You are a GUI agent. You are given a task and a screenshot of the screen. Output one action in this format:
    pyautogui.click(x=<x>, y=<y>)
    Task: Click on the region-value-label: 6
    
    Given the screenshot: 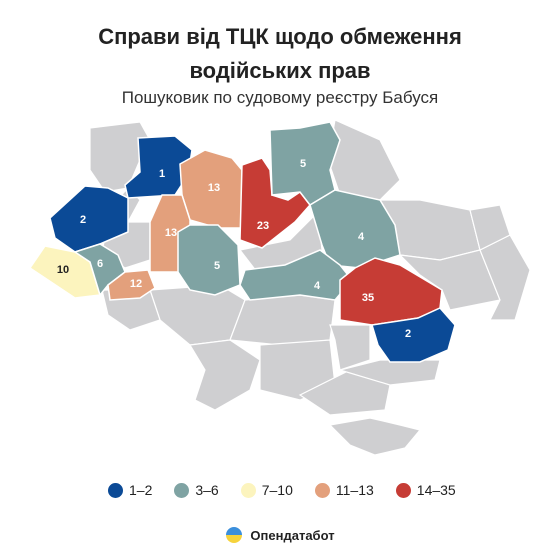 What is the action you would take?
    pyautogui.click(x=100, y=264)
    